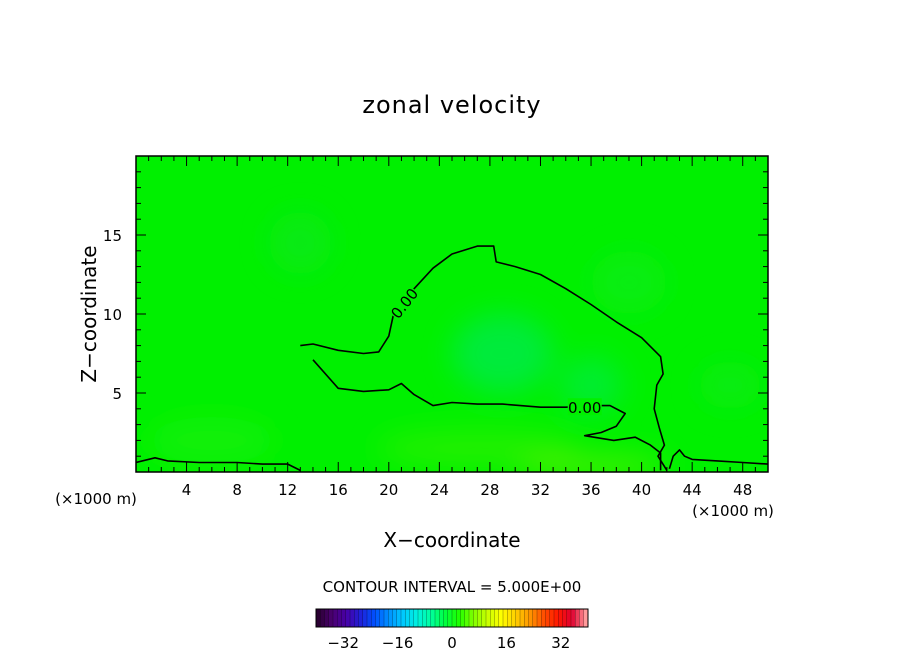  I want to click on colorbar-labels: −32 −16 0 16 32, so click(448, 643).